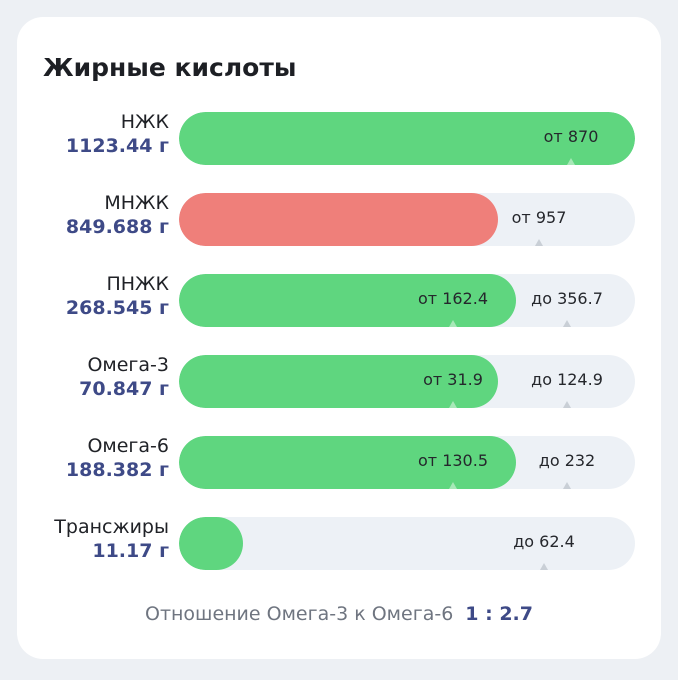 This screenshot has width=678, height=680. I want to click on nutrient-name: Трансжиры, so click(111, 527).